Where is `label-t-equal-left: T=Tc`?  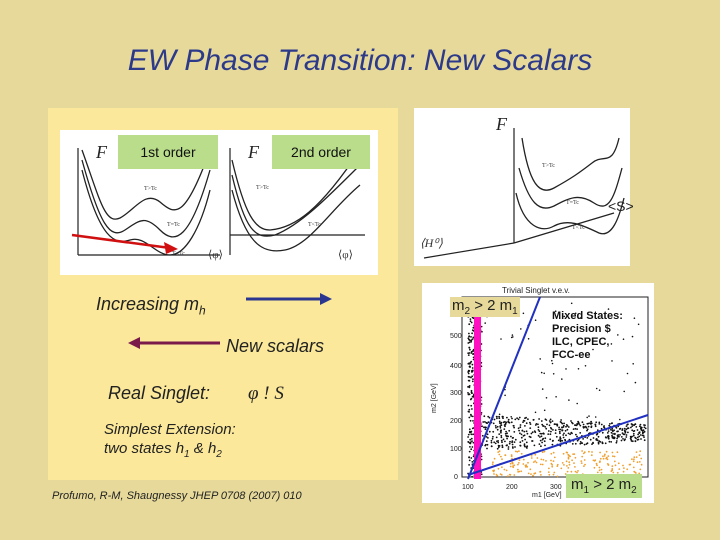
label-t-equal-left: T=Tc is located at coordinates (173, 225).